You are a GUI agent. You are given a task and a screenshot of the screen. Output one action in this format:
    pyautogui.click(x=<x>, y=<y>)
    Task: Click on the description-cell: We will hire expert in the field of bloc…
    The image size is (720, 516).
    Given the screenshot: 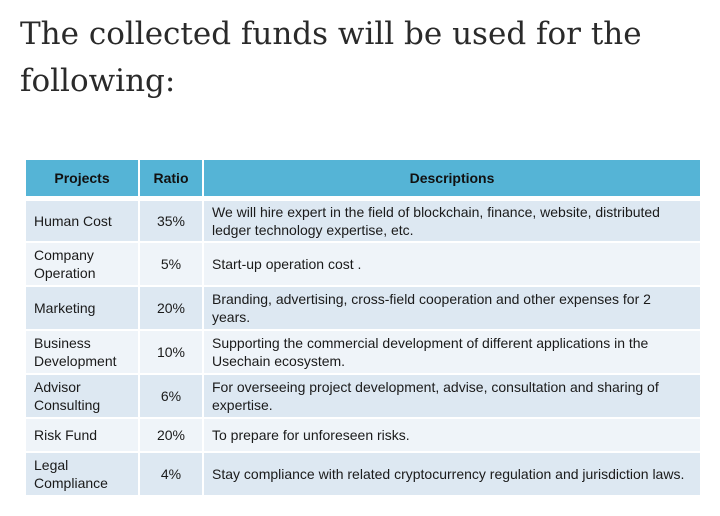 What is the action you would take?
    pyautogui.click(x=452, y=220)
    